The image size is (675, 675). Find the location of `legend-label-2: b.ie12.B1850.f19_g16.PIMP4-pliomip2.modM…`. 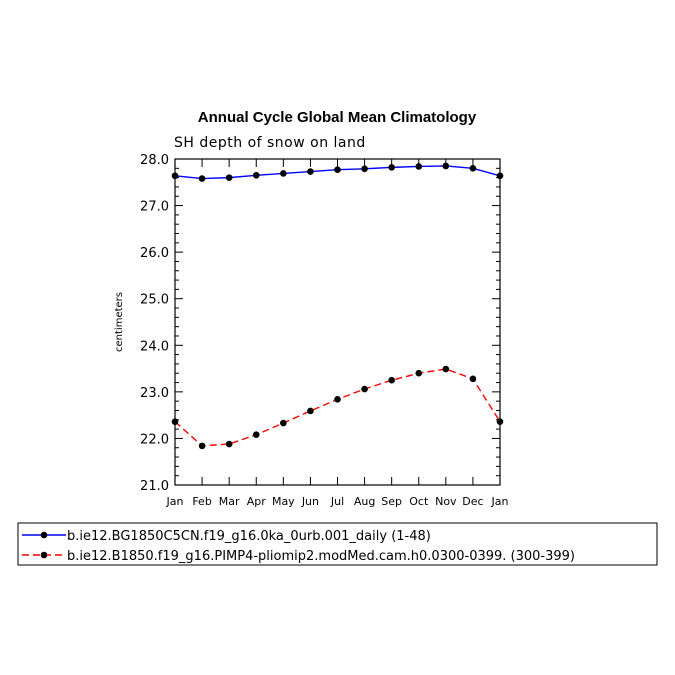

legend-label-2: b.ie12.B1850.f19_g16.PIMP4-pliomip2.modM… is located at coordinates (321, 556).